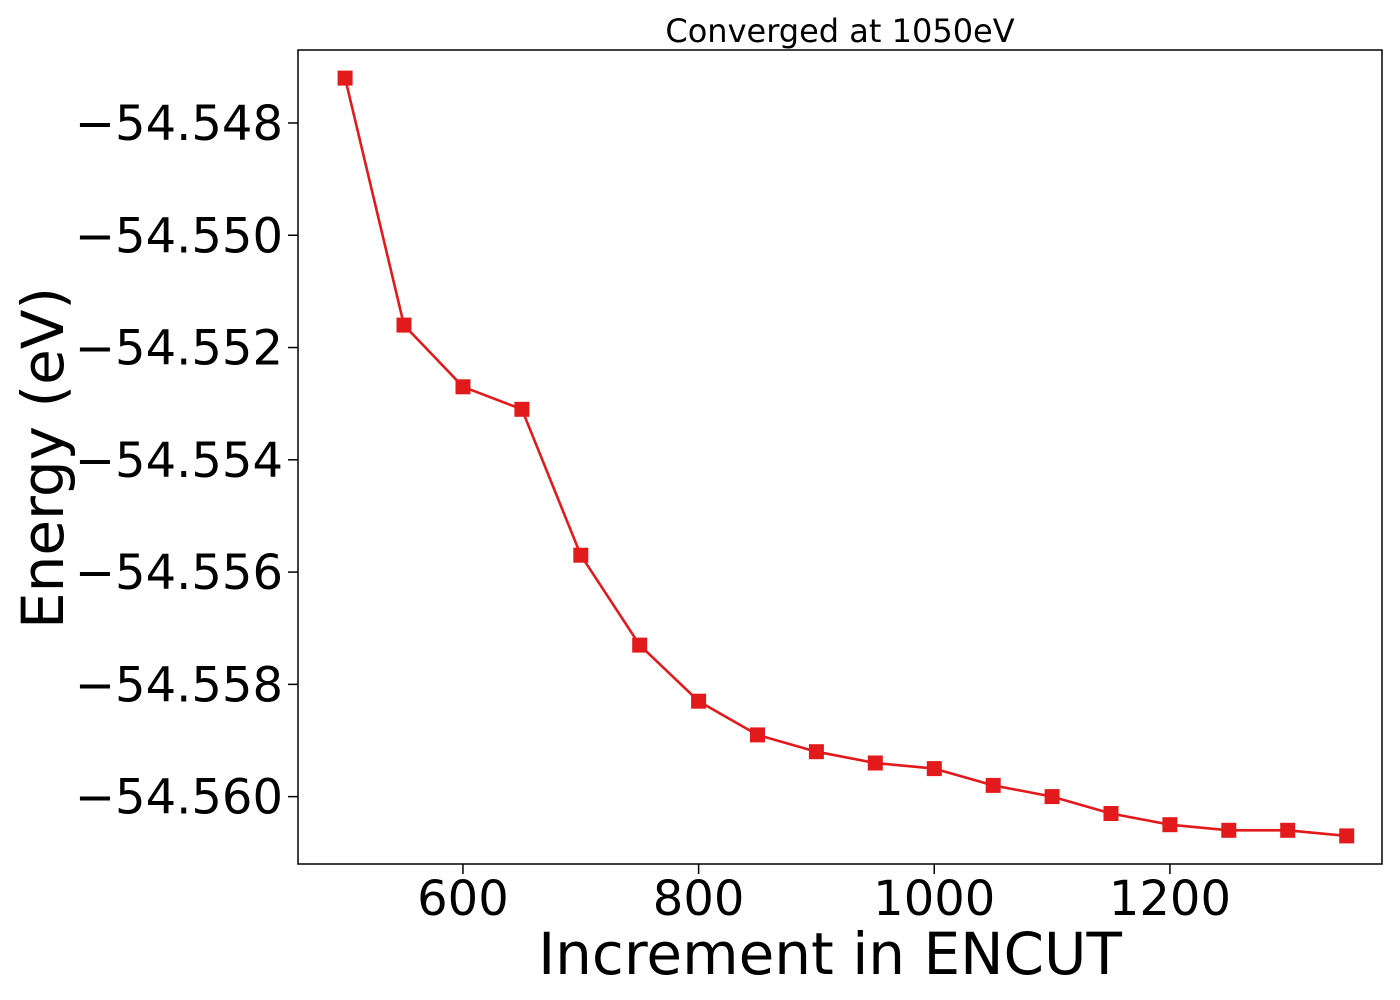 The image size is (1400, 1000). I want to click on y-tick-label: −54.550, so click(179, 236).